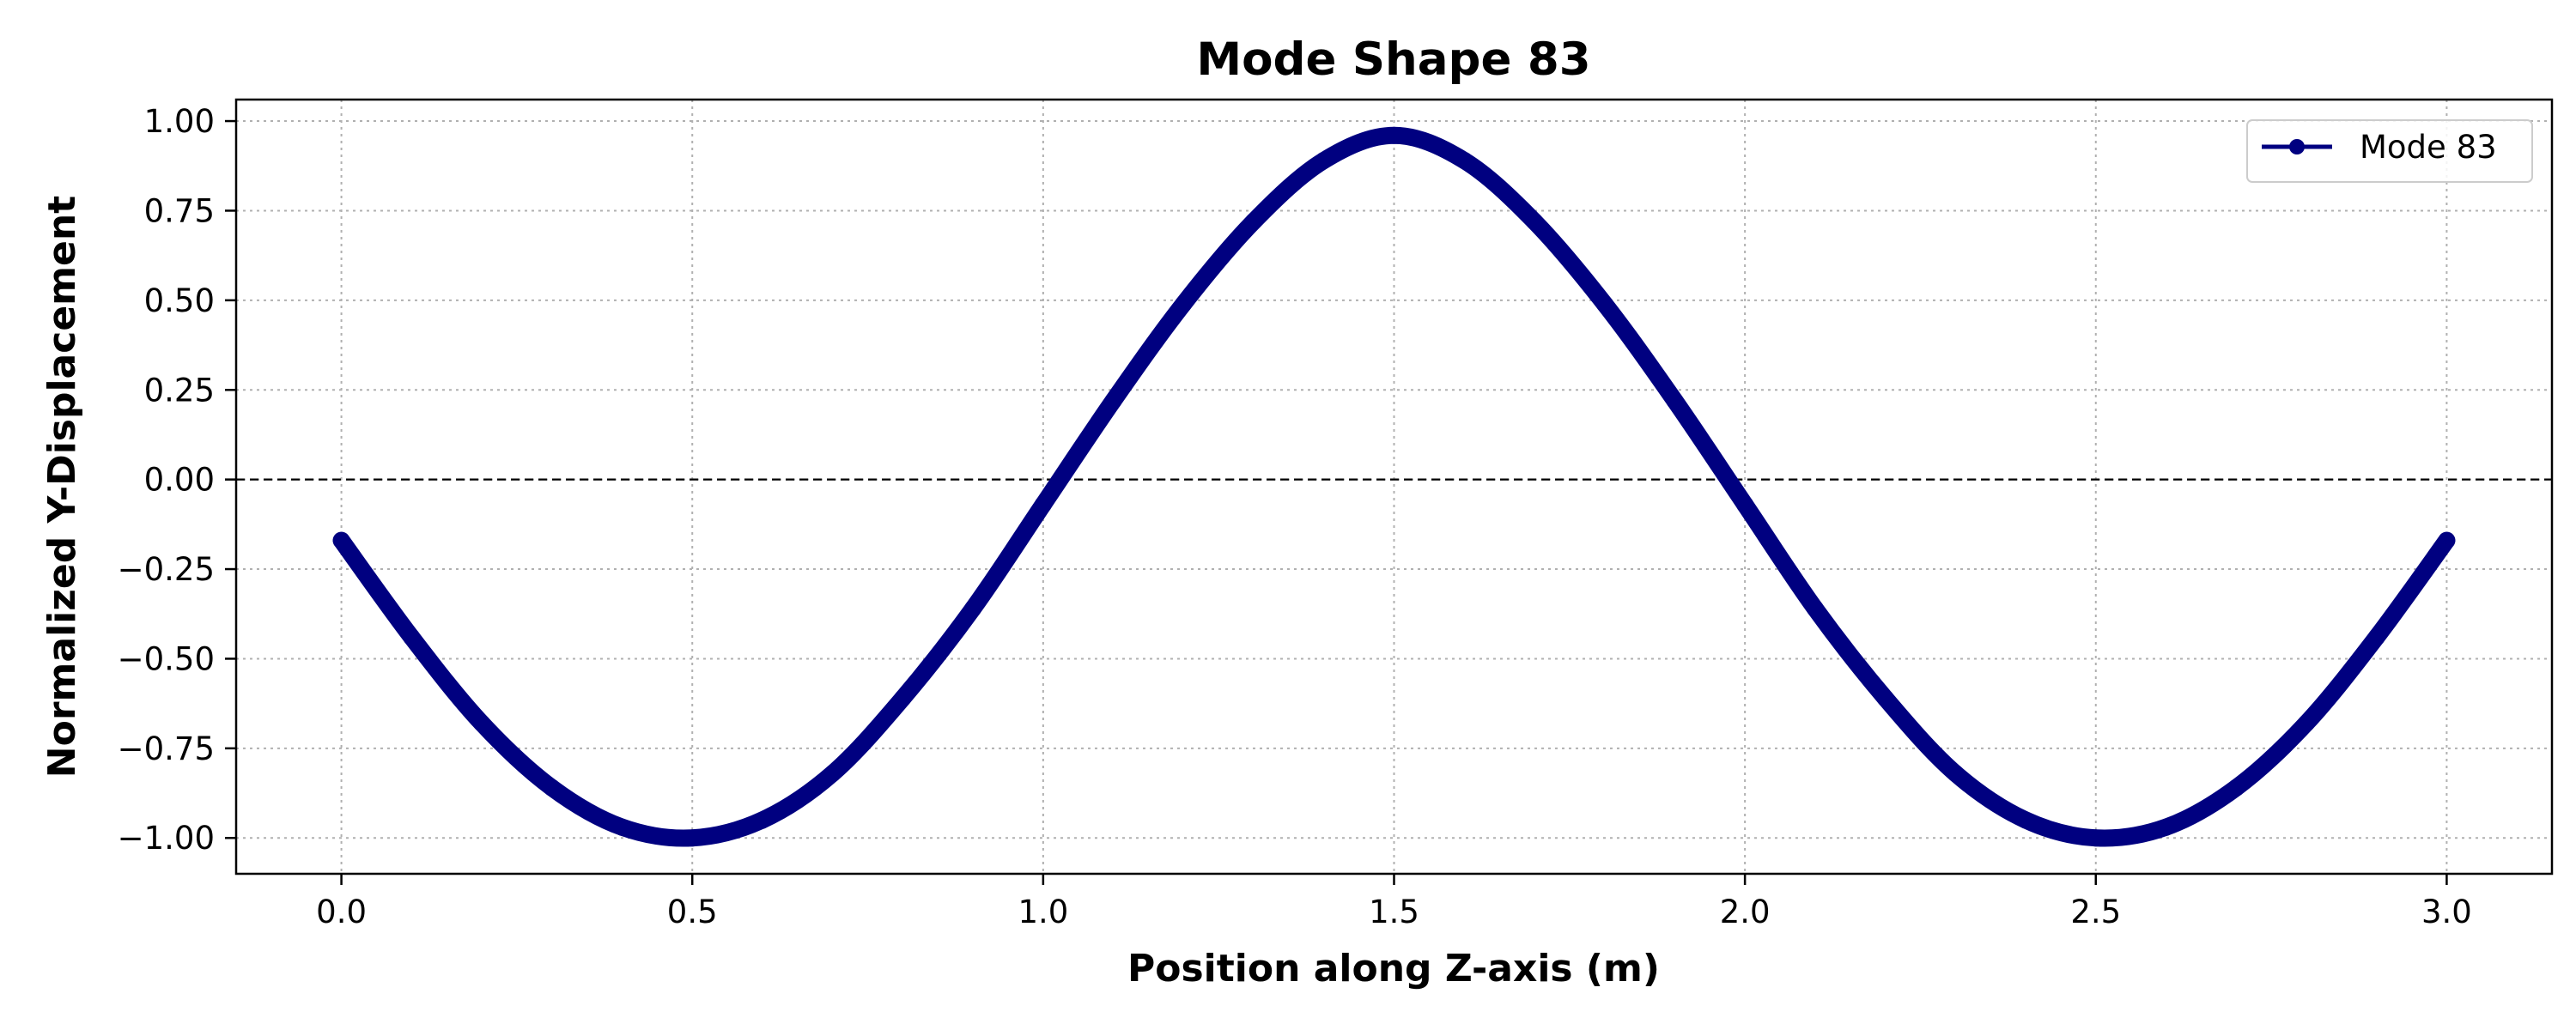 This screenshot has width=2576, height=1030. I want to click on y-tick-label: 0.00, so click(180, 480).